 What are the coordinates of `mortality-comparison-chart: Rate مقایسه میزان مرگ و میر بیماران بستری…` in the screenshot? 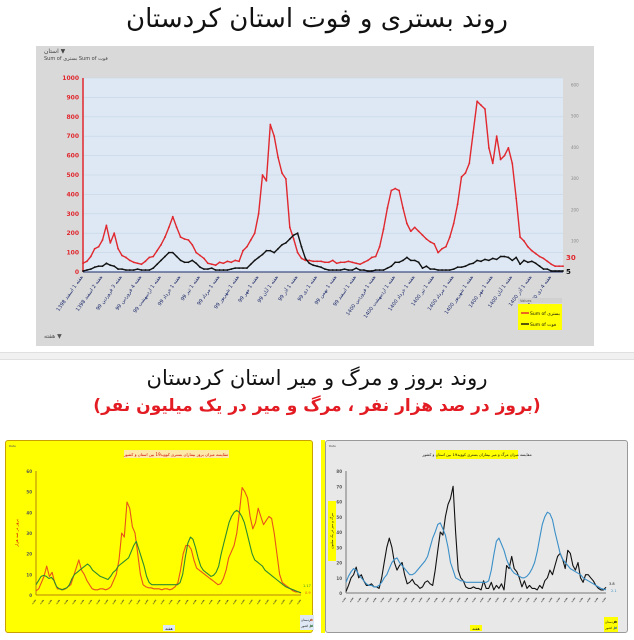 It's located at (473, 538).